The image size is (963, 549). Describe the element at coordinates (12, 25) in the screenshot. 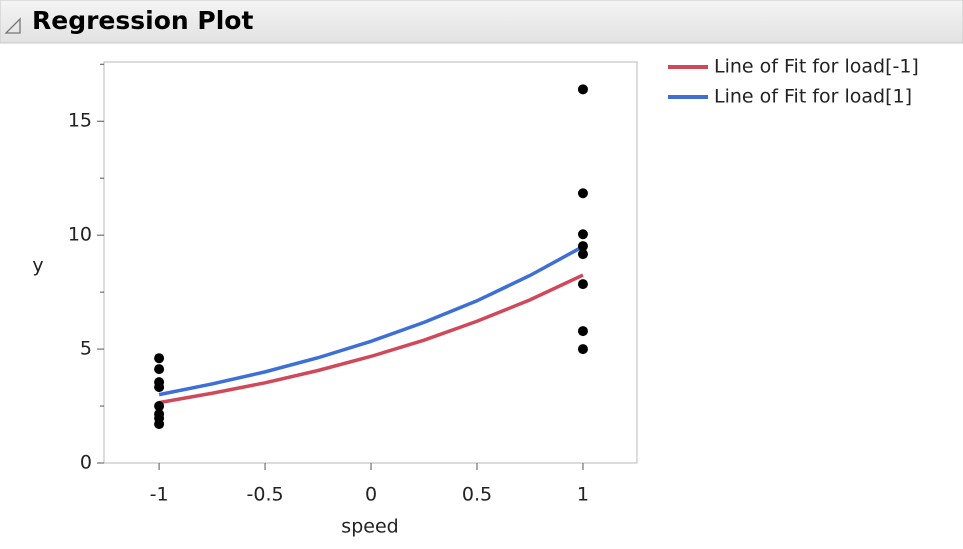

I see `collapse-toggle` at that location.